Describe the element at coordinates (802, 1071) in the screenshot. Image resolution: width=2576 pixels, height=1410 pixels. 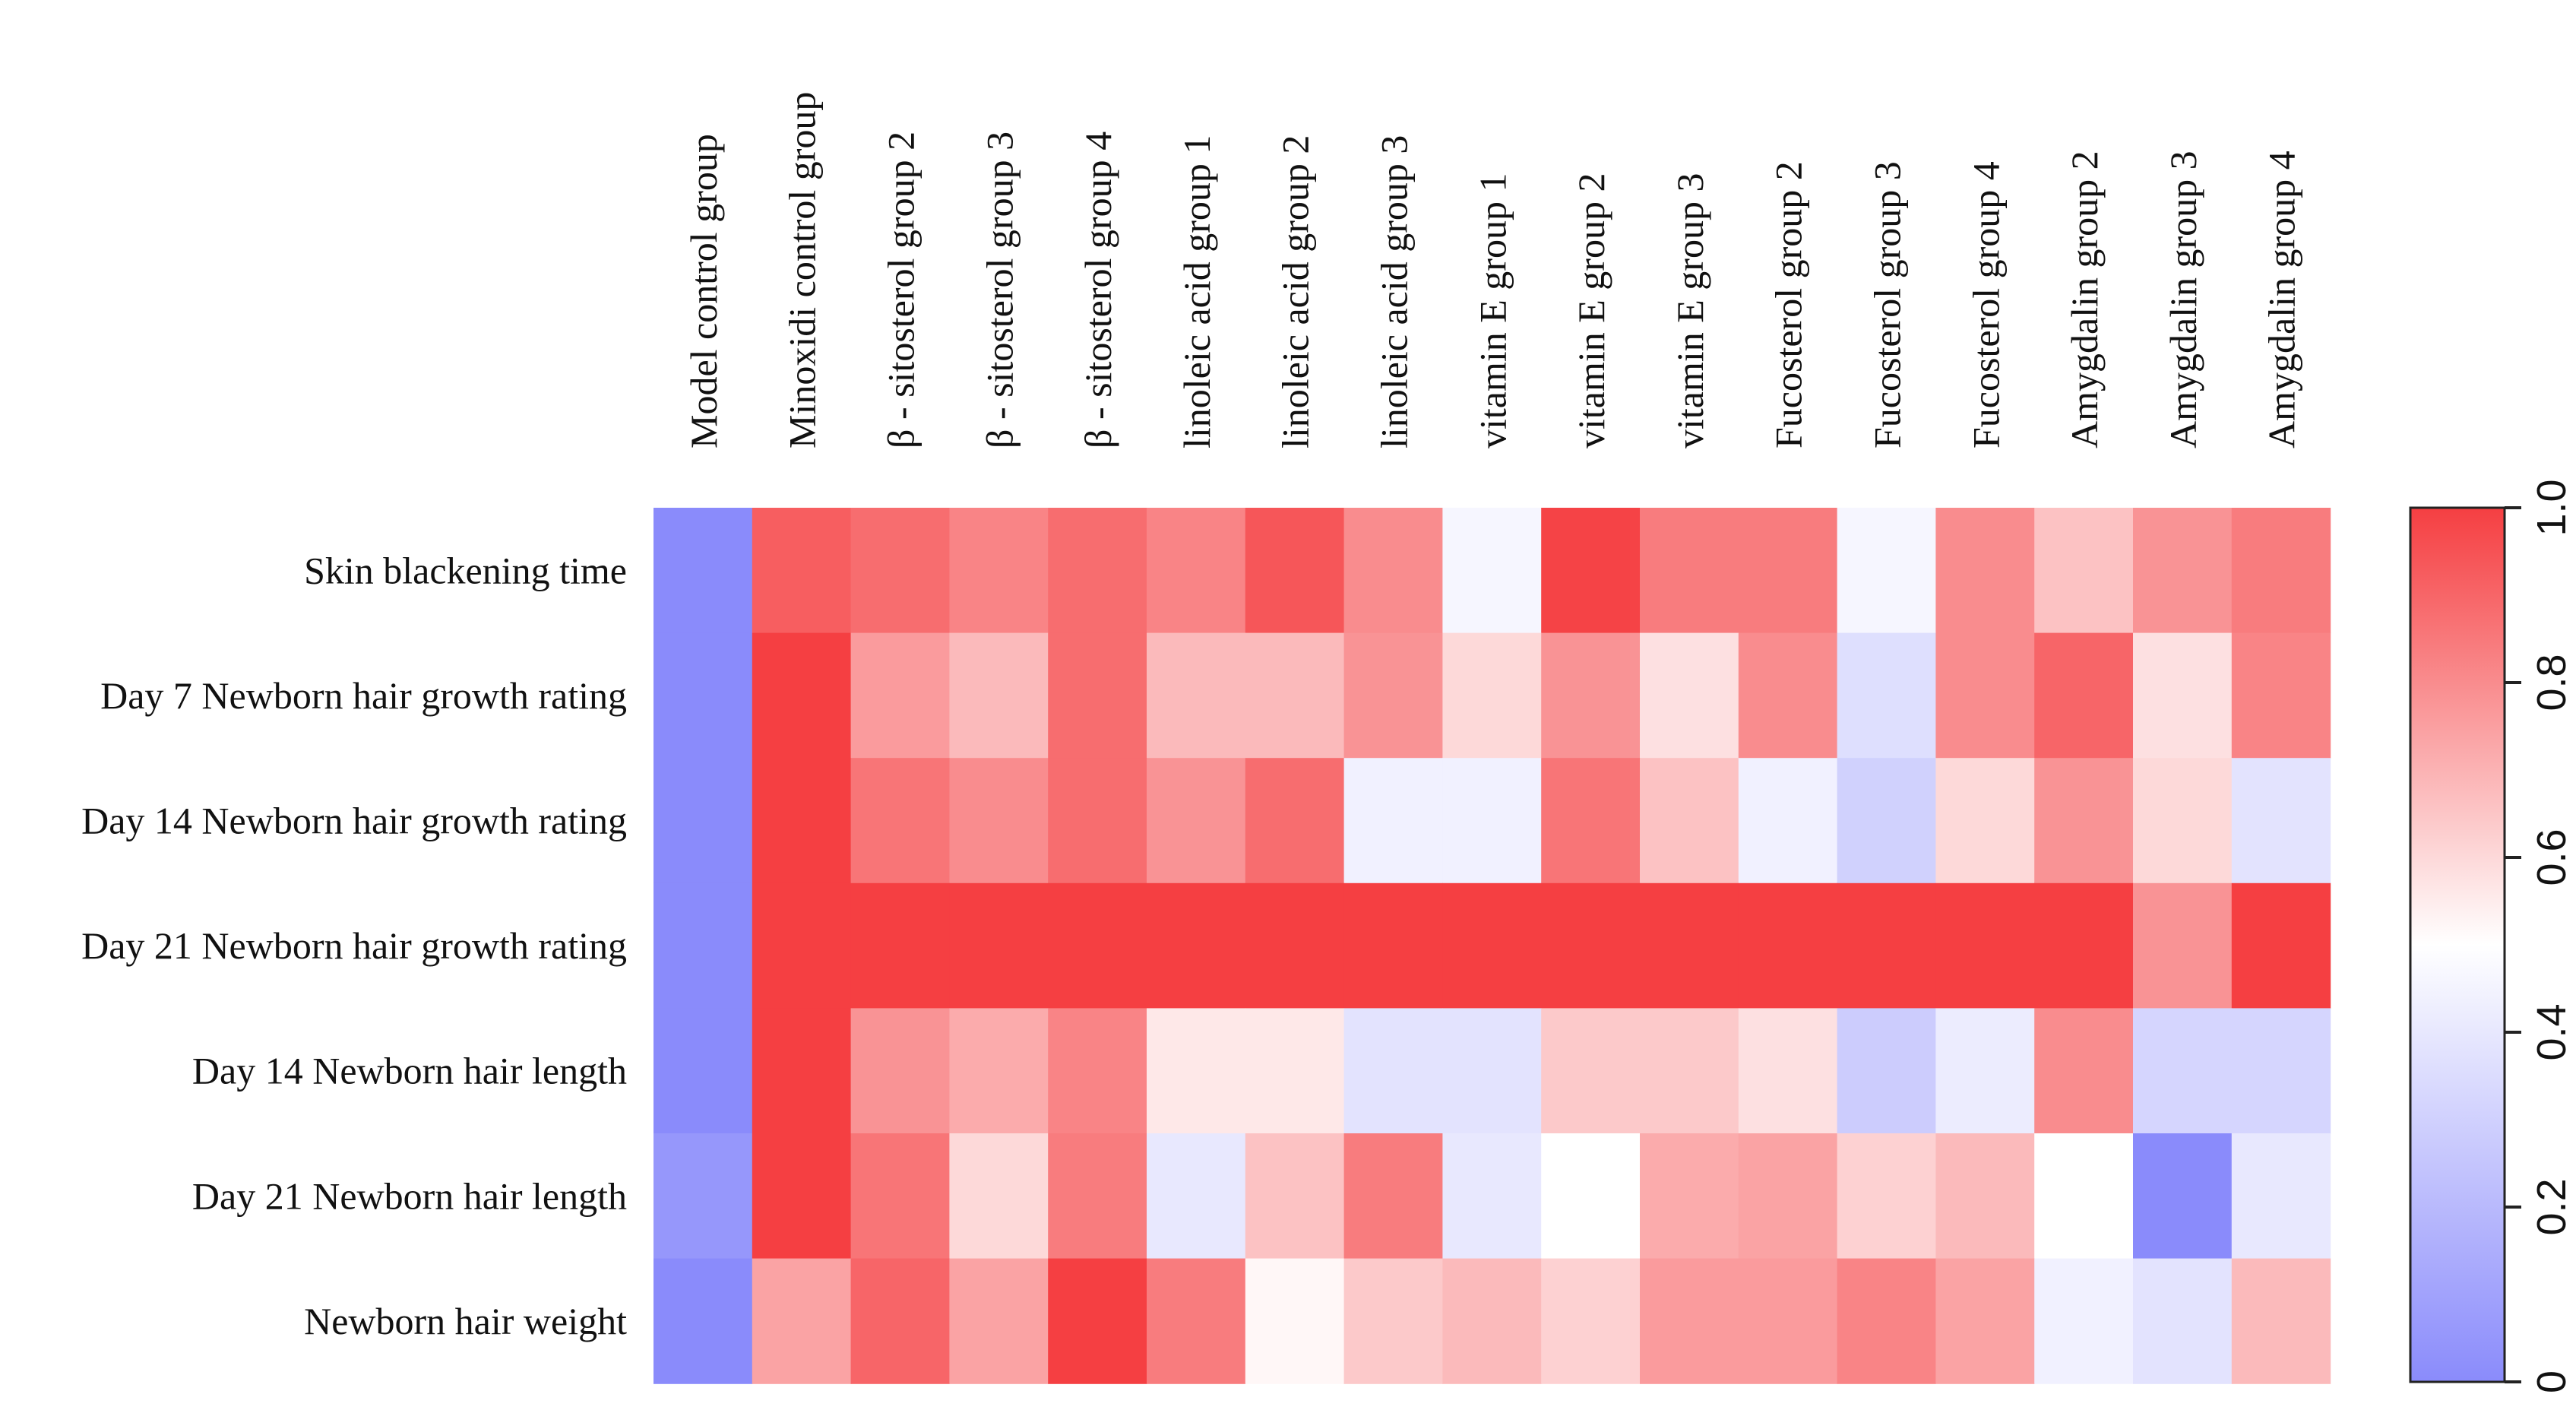
I see `cell-r5-c2` at that location.